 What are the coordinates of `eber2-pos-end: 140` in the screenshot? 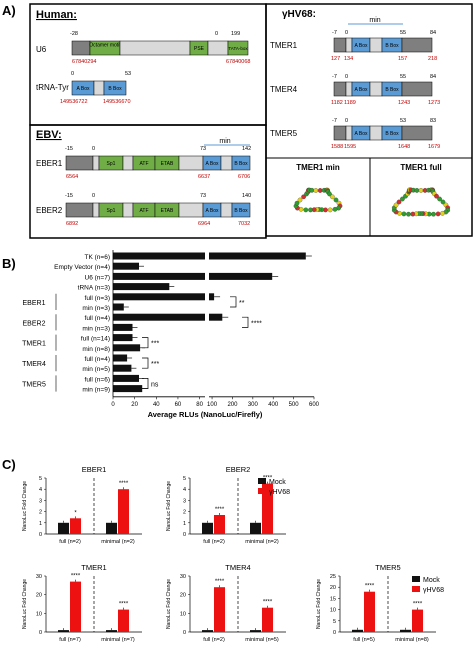 It's located at (246, 196).